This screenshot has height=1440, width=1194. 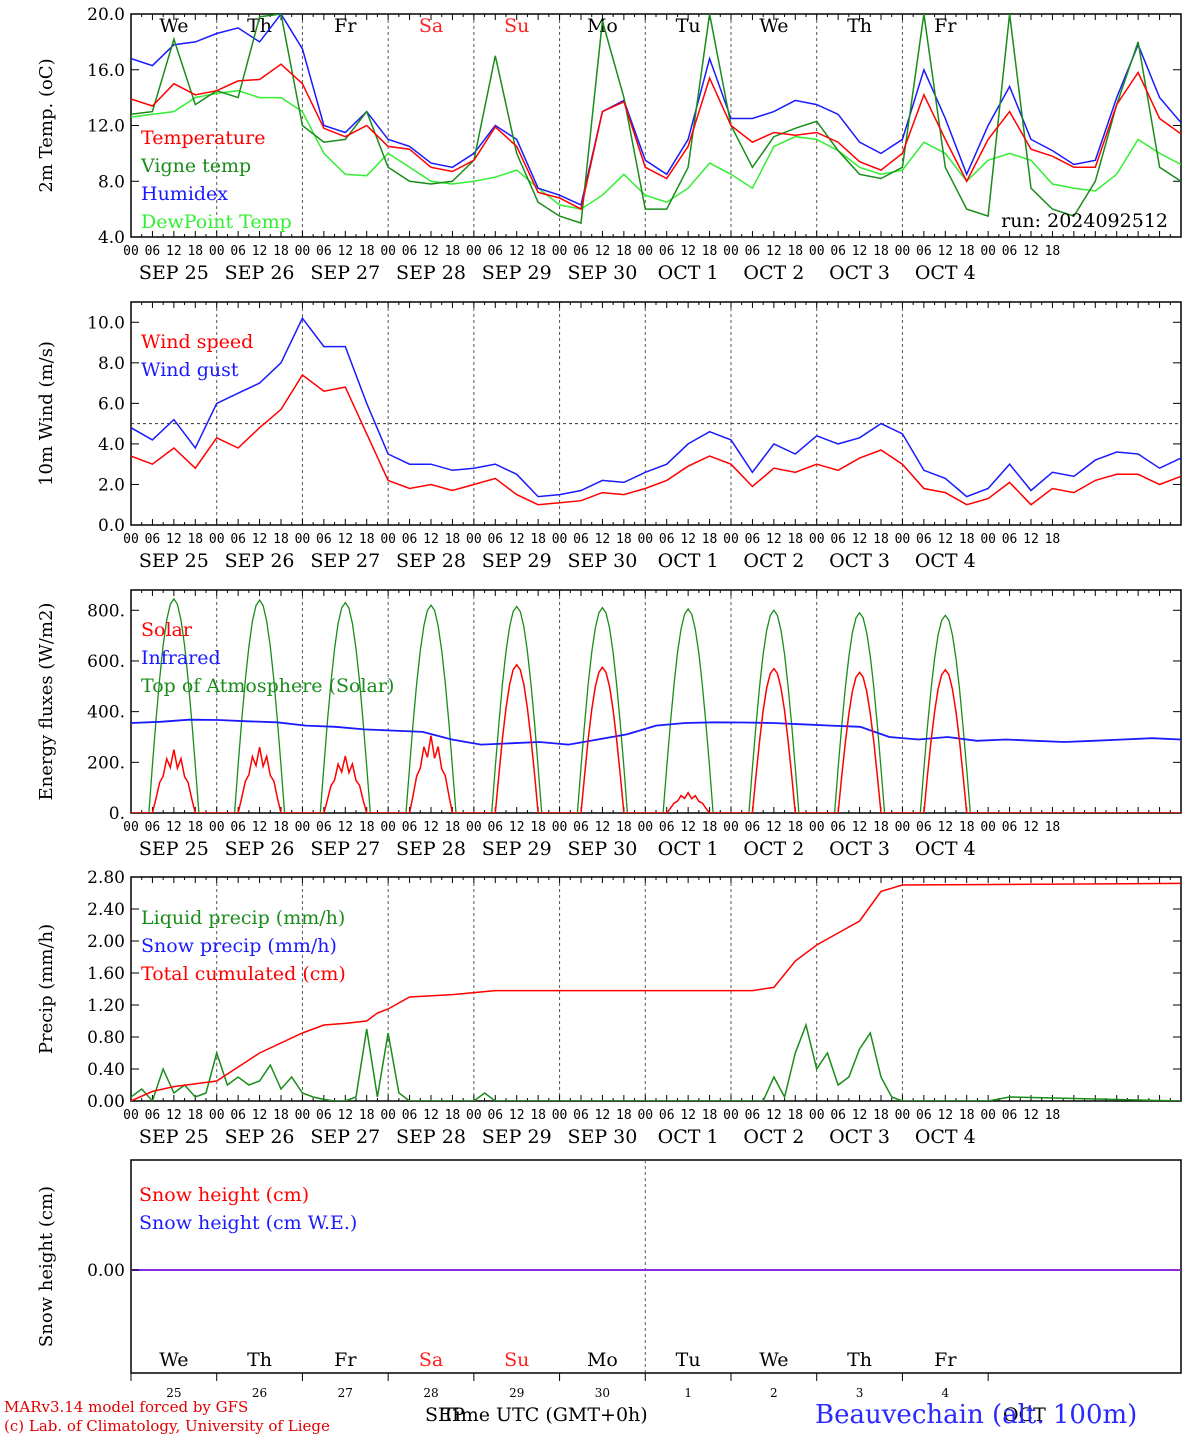 What do you see at coordinates (688, 26) in the screenshot?
I see `day-name-top: Tu` at bounding box center [688, 26].